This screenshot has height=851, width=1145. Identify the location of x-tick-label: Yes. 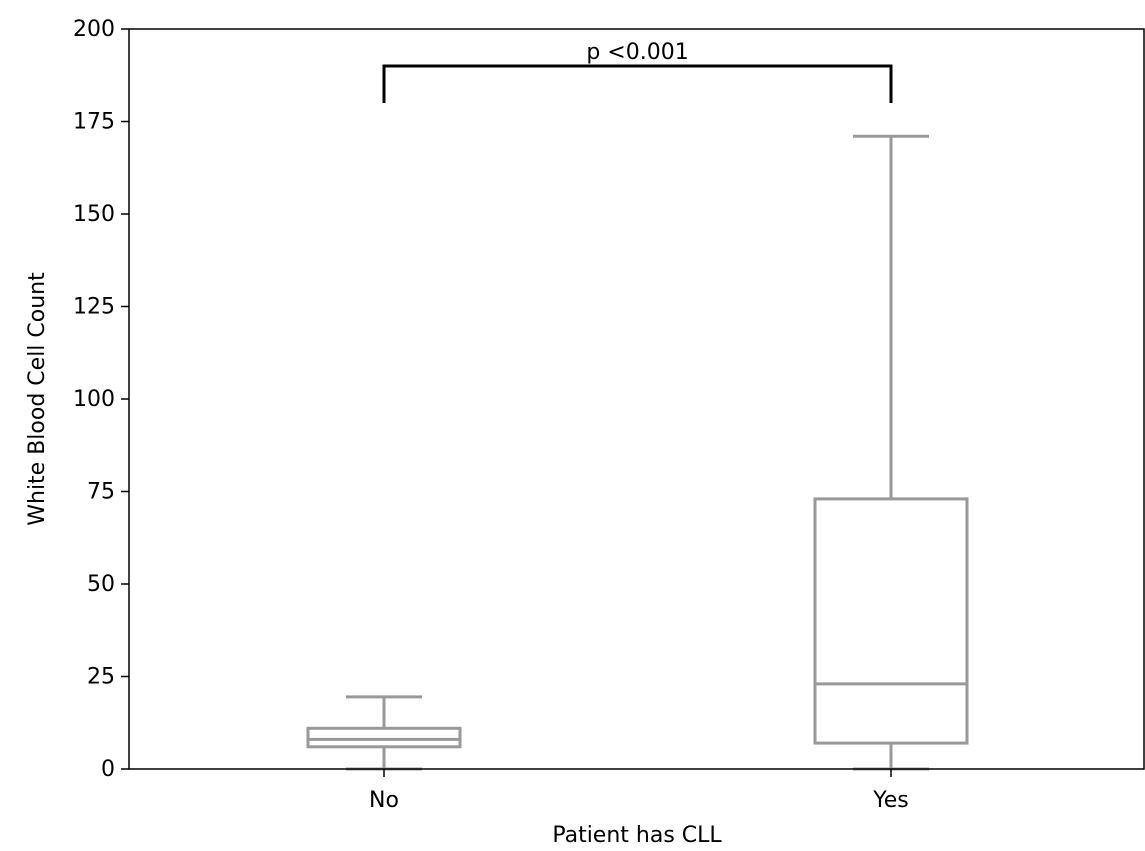
(890, 800).